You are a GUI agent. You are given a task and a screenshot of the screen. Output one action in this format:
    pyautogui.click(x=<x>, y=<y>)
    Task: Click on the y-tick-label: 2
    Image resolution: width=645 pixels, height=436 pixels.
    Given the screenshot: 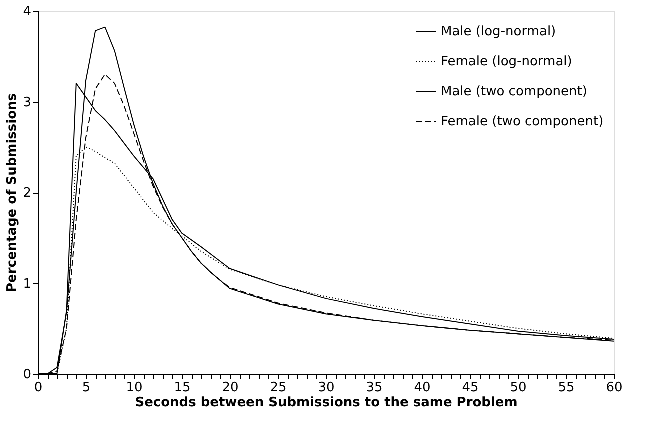 What is the action you would take?
    pyautogui.click(x=27, y=193)
    